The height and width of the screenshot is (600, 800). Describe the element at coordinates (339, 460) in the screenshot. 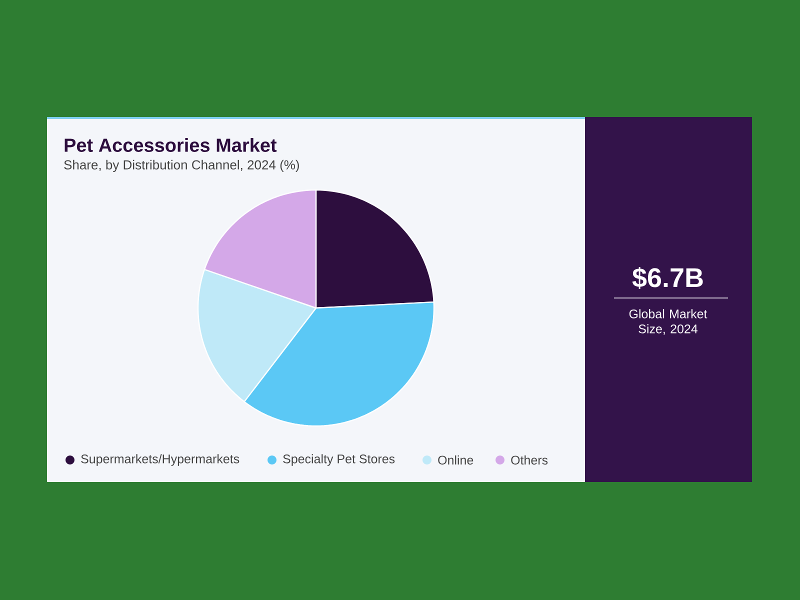

I see `legend-label: Specialty Pet Stores` at that location.